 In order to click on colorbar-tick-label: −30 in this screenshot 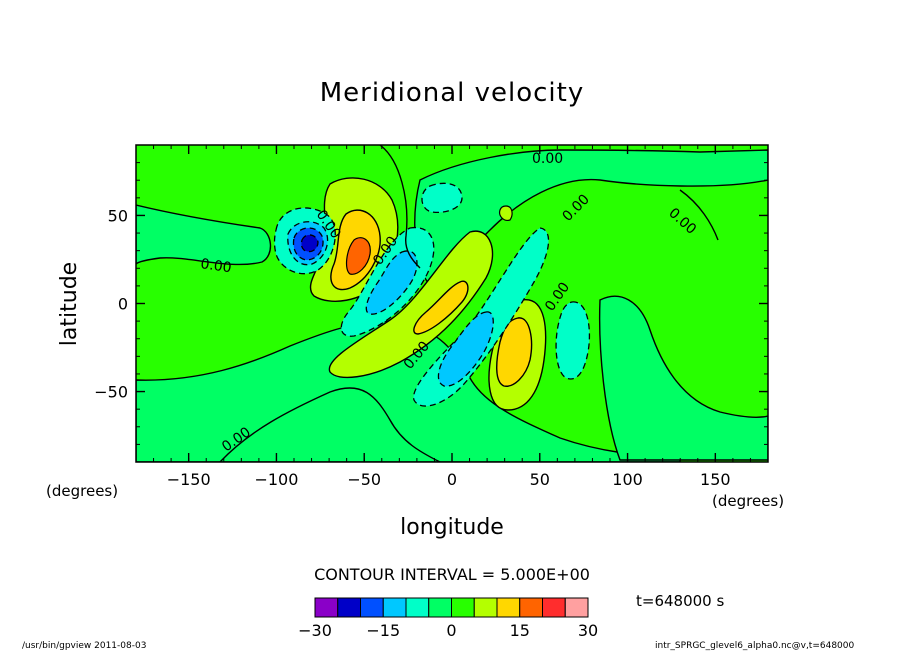, I will do `click(315, 630)`.